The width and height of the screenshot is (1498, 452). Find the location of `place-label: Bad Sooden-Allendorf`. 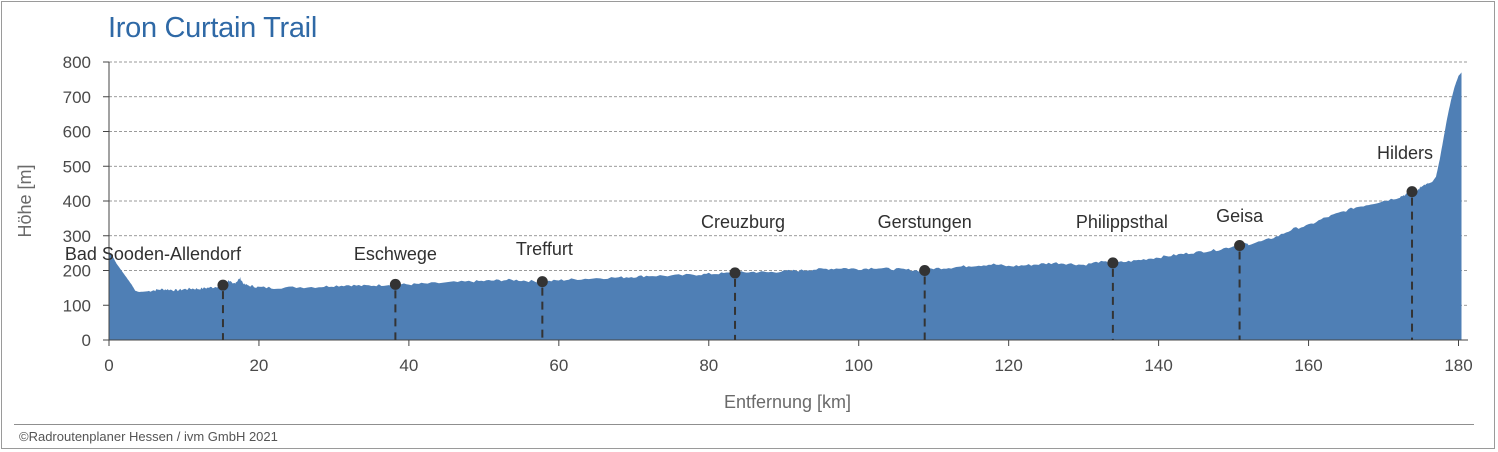

place-label: Bad Sooden-Allendorf is located at coordinates (153, 254).